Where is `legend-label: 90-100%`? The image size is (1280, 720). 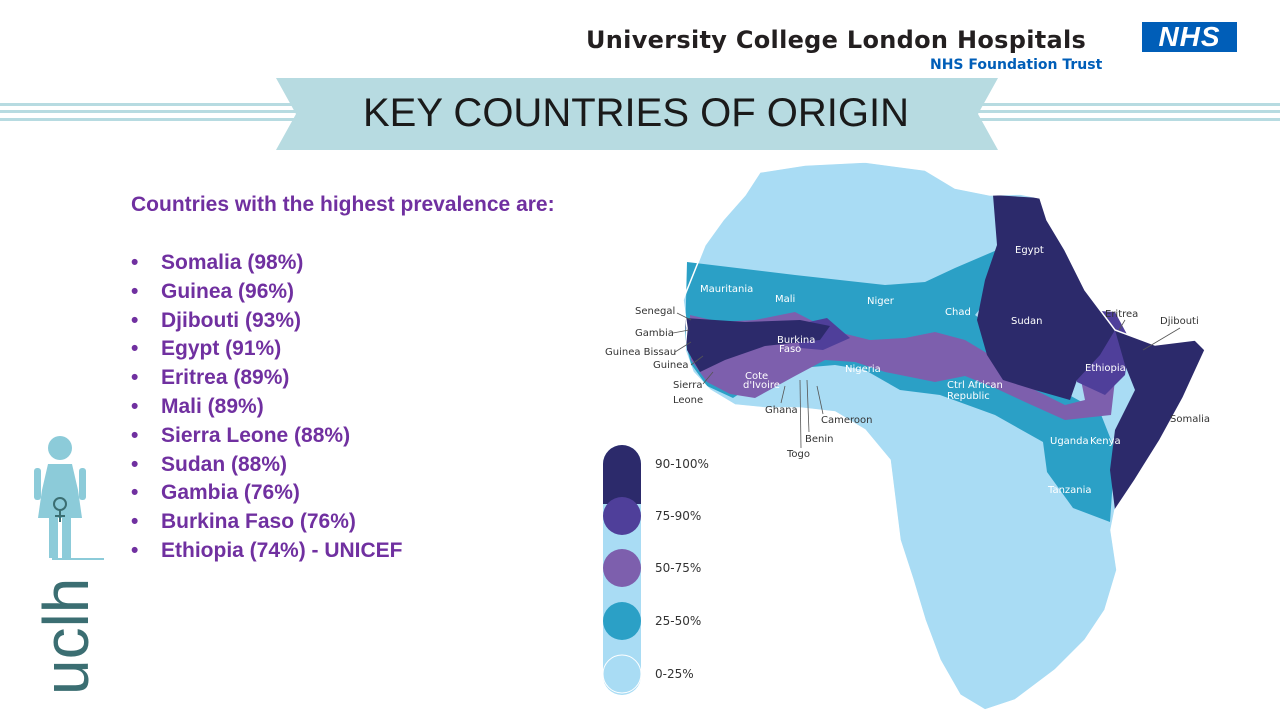
legend-label: 90-100% is located at coordinates (682, 464).